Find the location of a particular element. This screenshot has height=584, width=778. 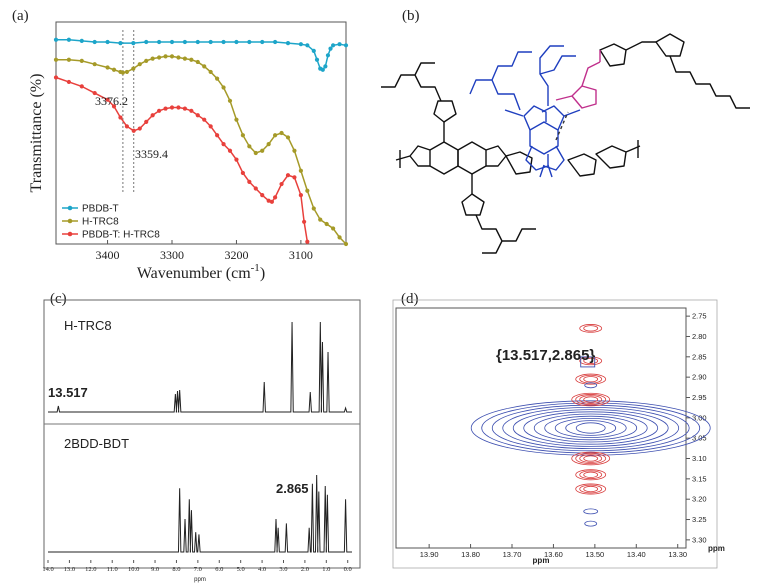

a-xtick-label-3200: 3200 is located at coordinates (236, 255).